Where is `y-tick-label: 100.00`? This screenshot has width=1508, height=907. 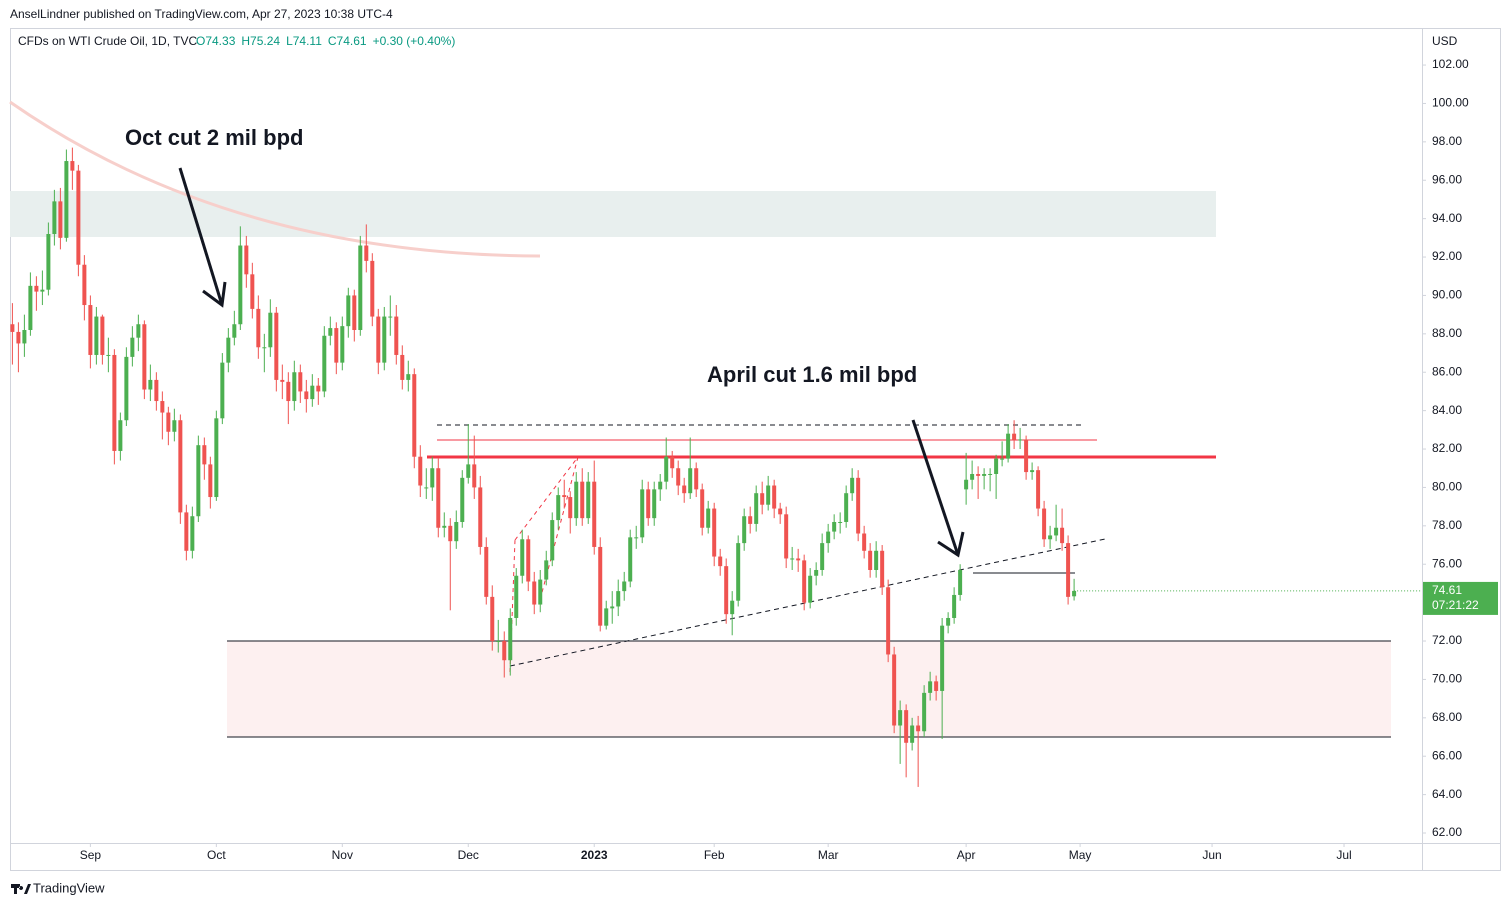 y-tick-label: 100.00 is located at coordinates (1450, 103).